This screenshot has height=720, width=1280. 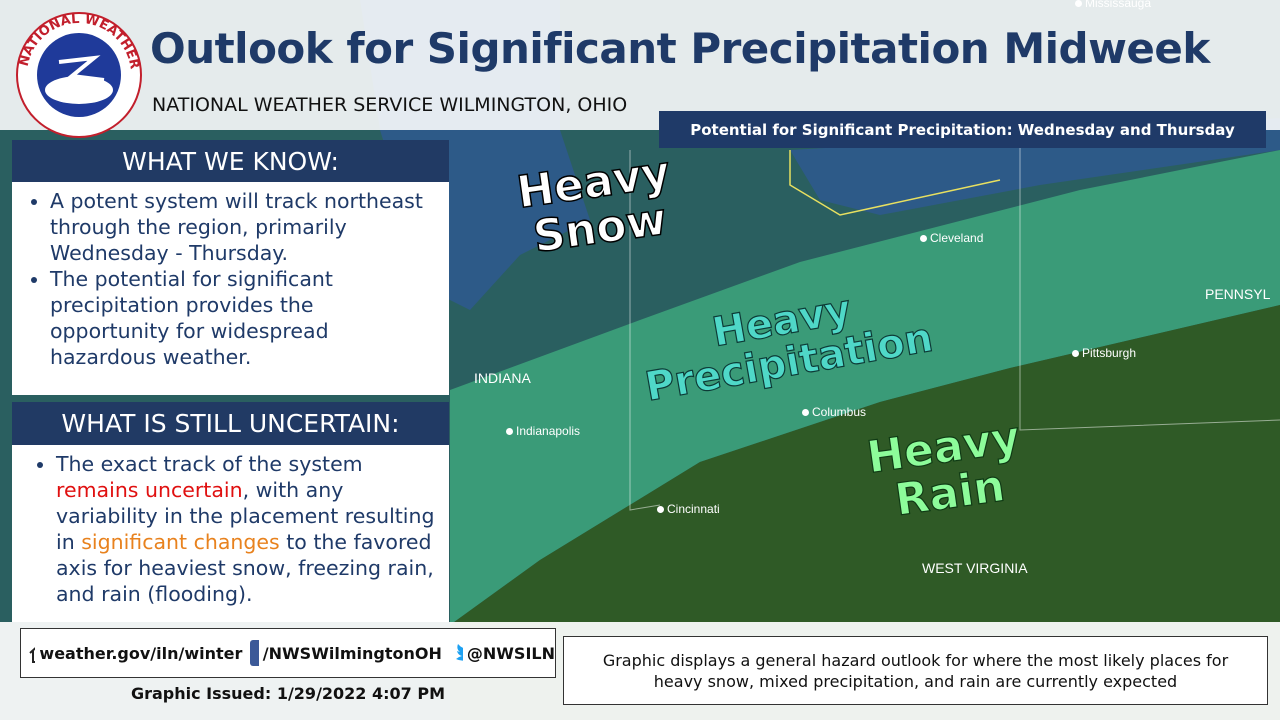 What do you see at coordinates (352, 653) in the screenshot?
I see `facebook: /NWSWilmingtonOH` at bounding box center [352, 653].